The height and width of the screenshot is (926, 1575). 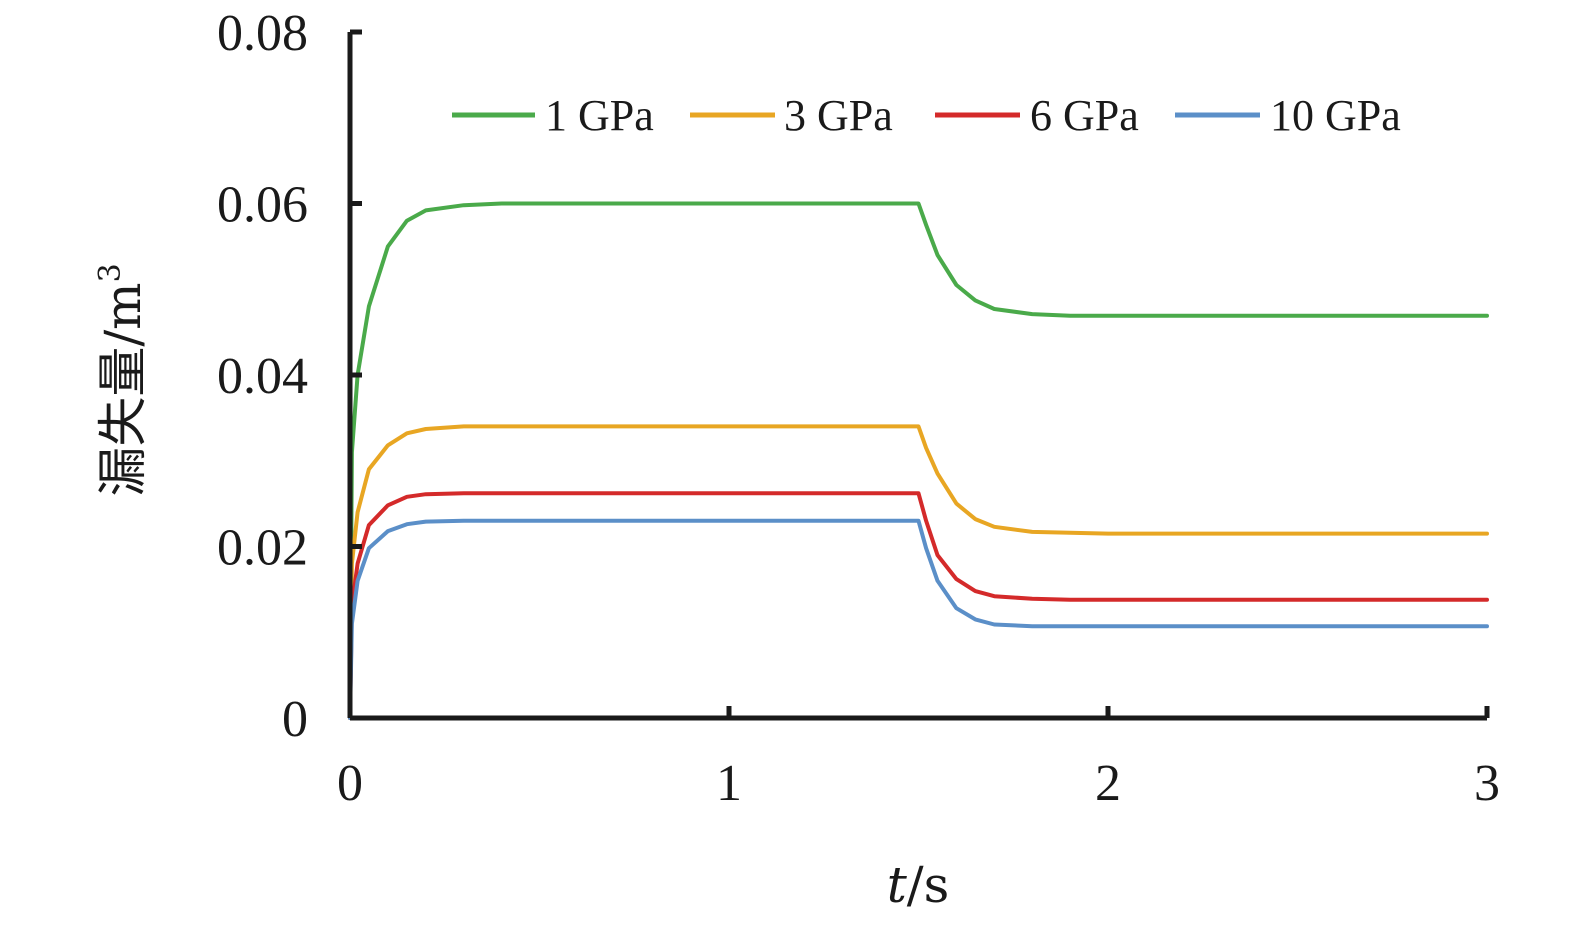 I want to click on legend: 1 GPa 3 GPa 6 GPa 10 GPa, so click(x=926, y=115).